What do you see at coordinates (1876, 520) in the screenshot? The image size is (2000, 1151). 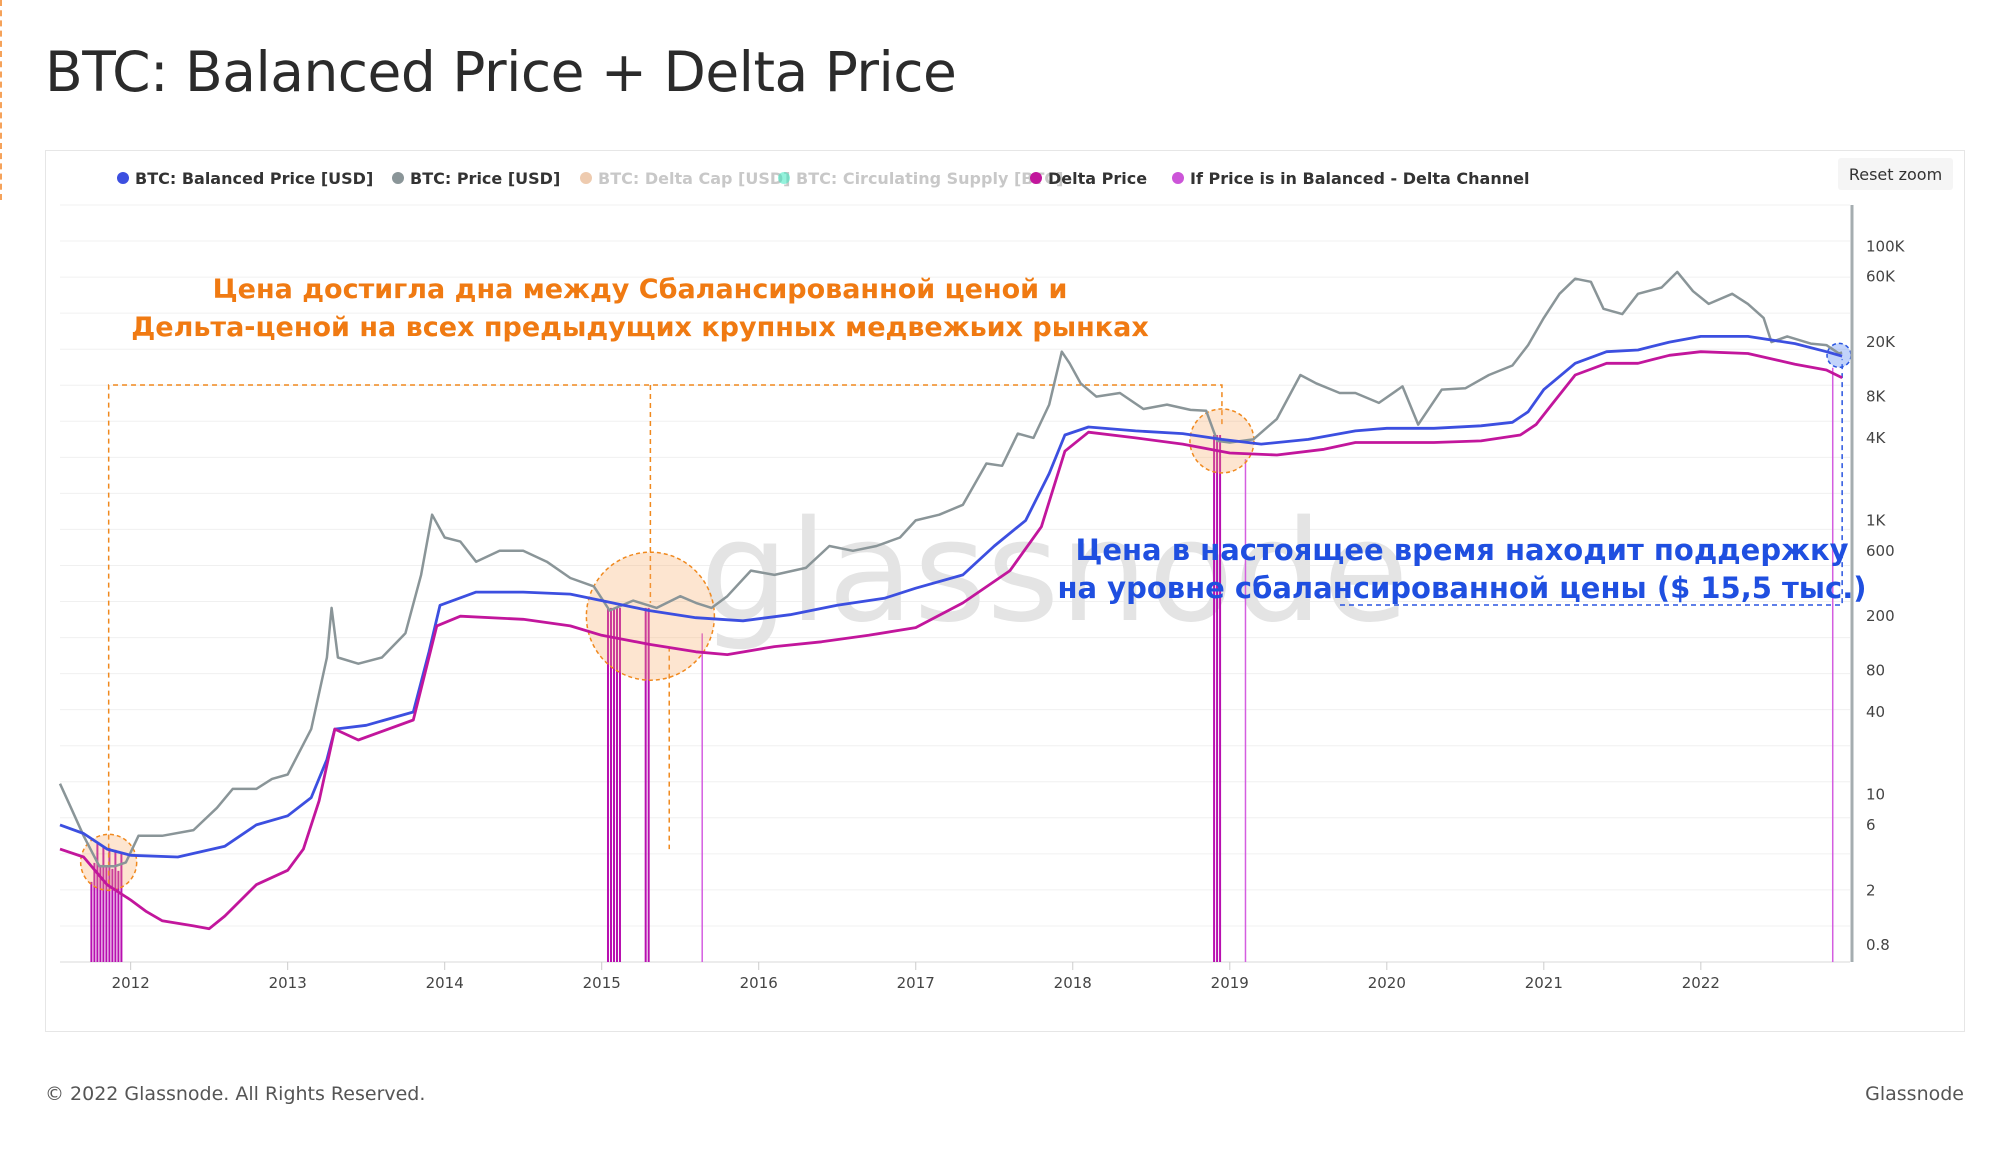 I see `y-tick-label: 1K` at bounding box center [1876, 520].